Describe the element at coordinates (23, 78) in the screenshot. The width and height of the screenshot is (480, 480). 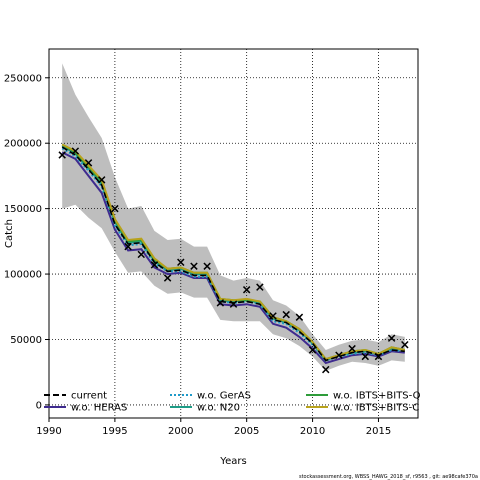
I see `y-tick-label: 250000` at that location.